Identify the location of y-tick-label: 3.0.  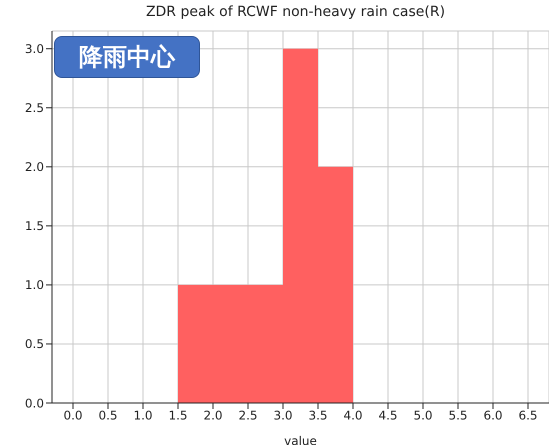
(34, 49).